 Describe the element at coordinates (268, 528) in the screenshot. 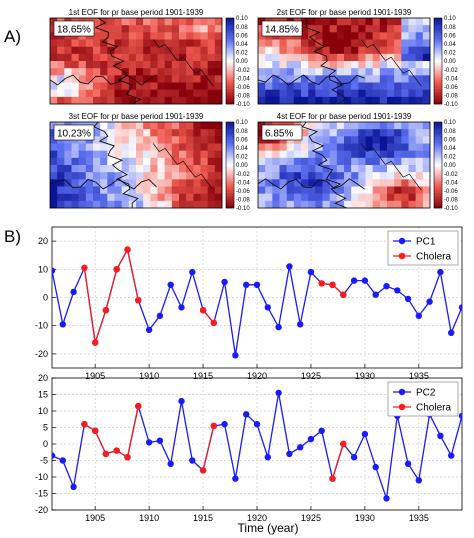

I see `x-axis-label: Time (year)` at that location.